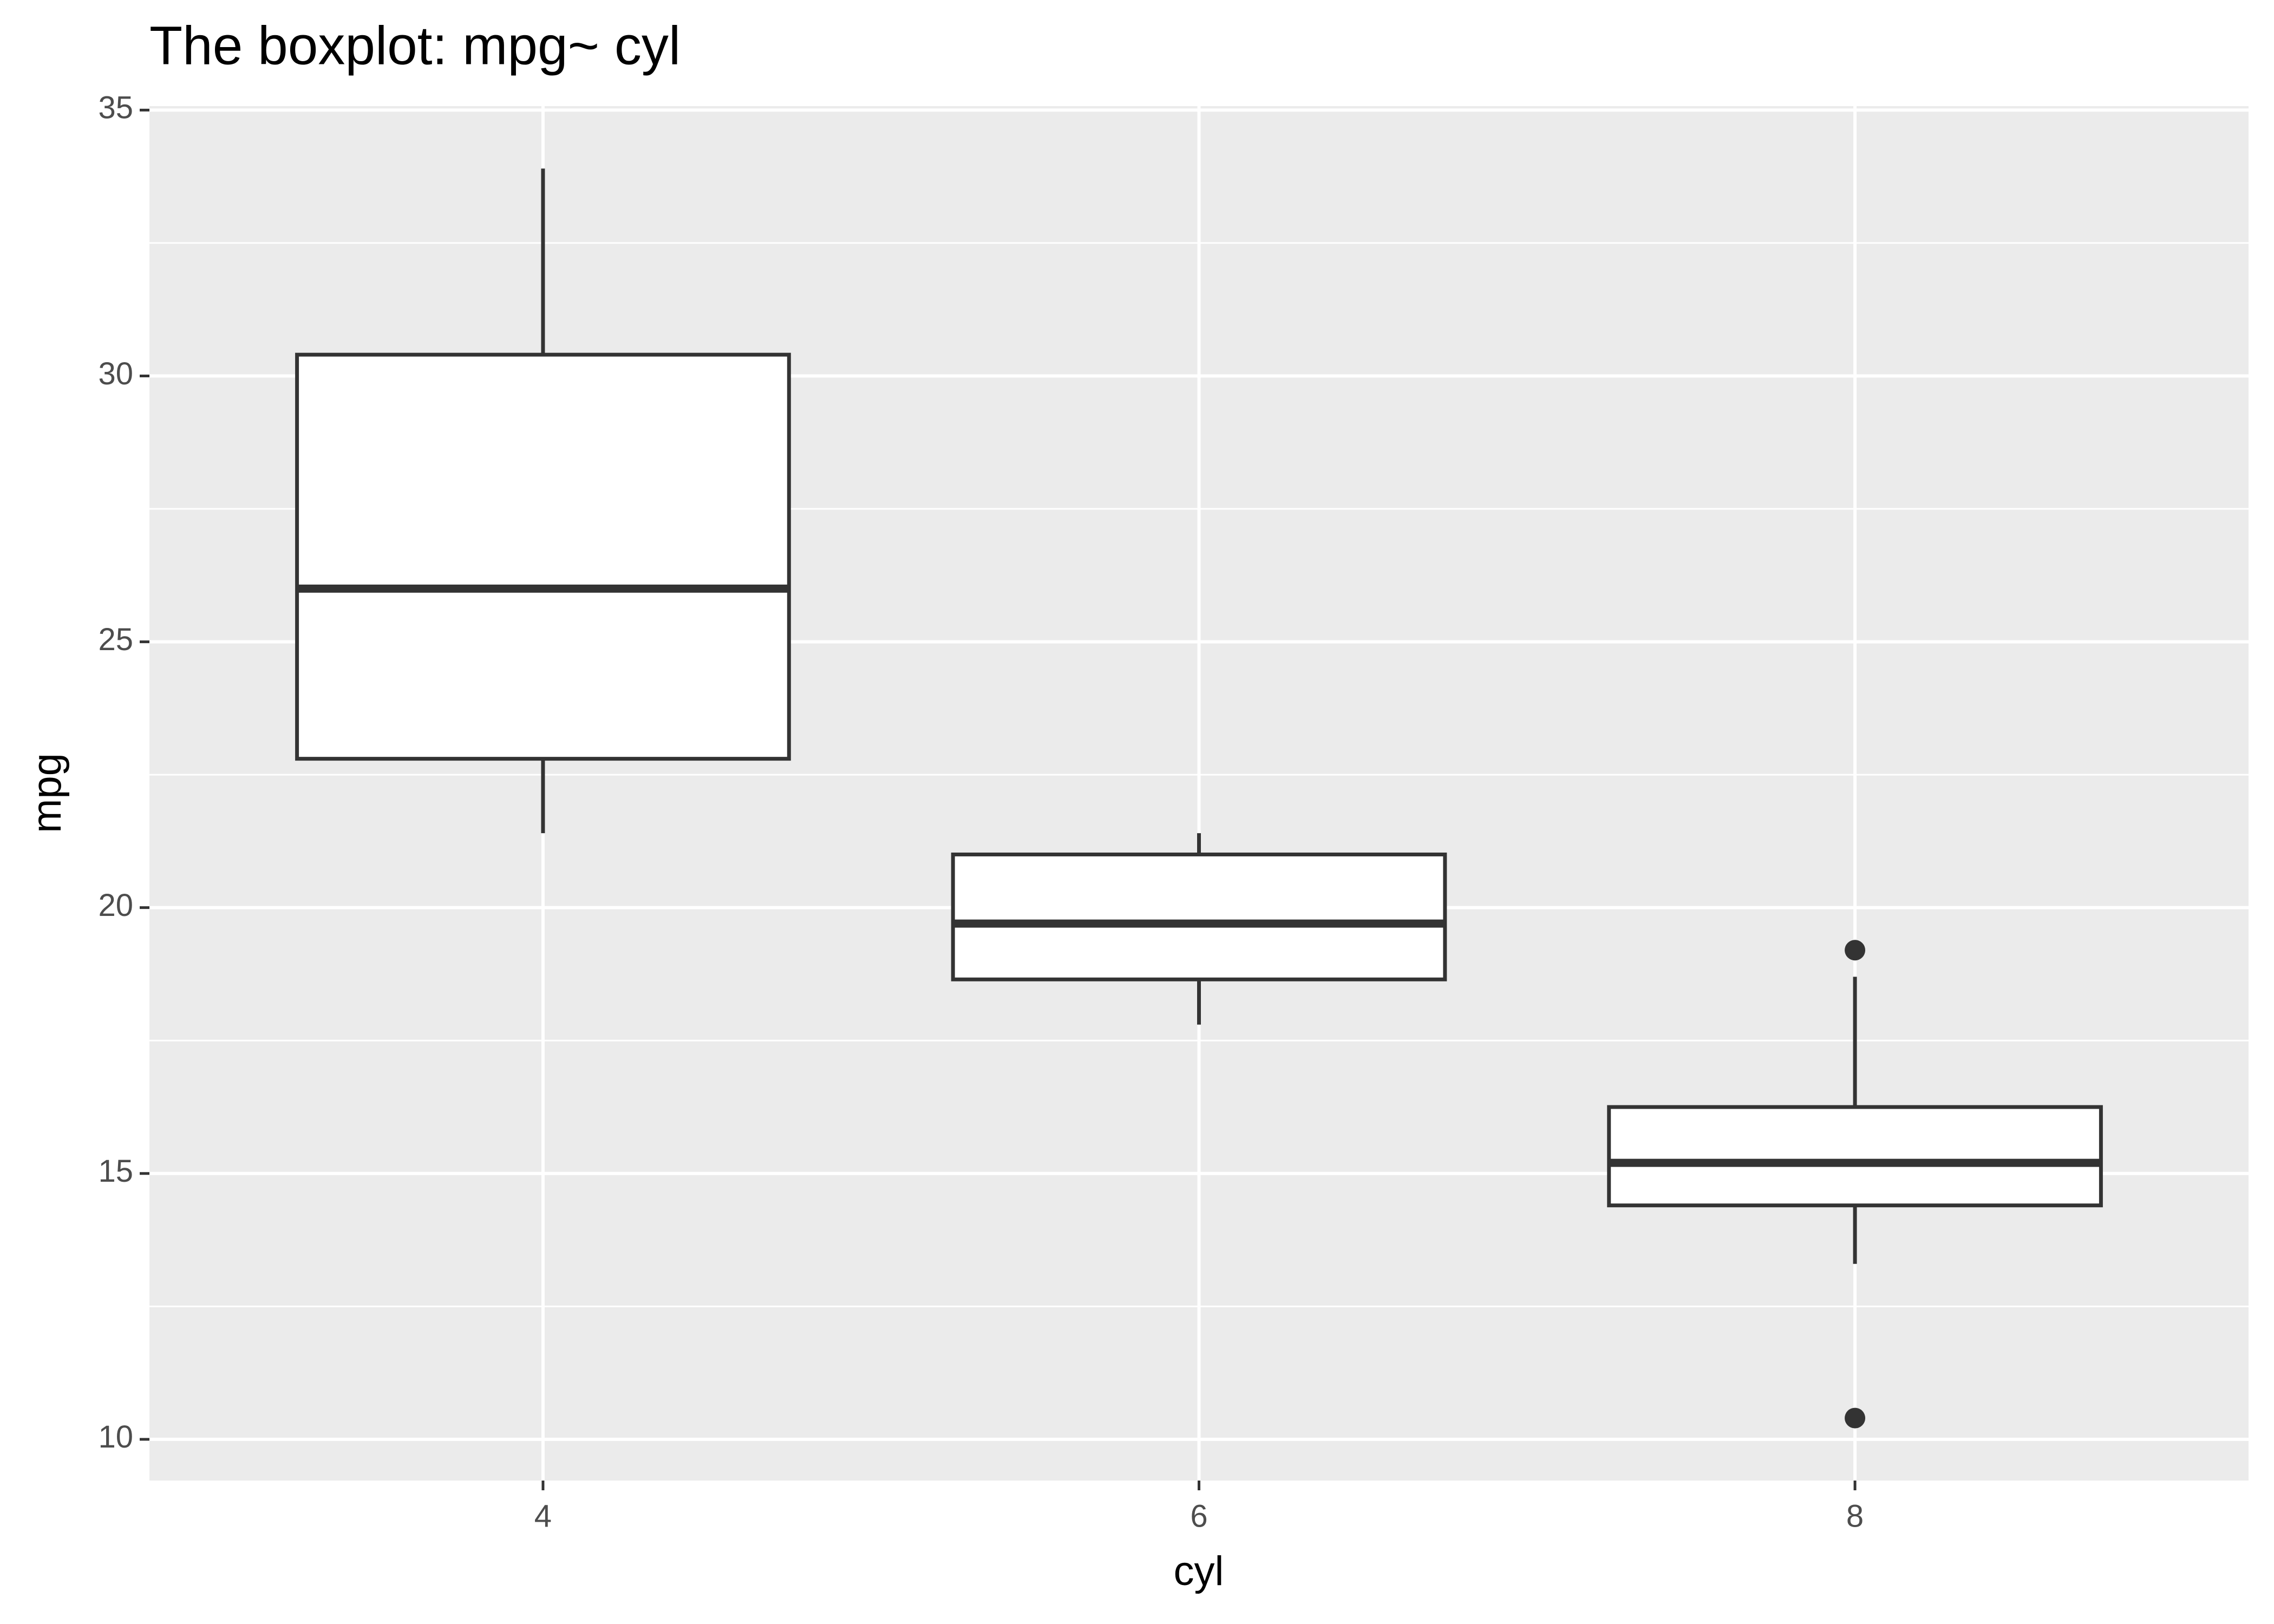  What do you see at coordinates (415, 45) in the screenshot?
I see `chart-title: The boxplot: mpg~ cyl` at bounding box center [415, 45].